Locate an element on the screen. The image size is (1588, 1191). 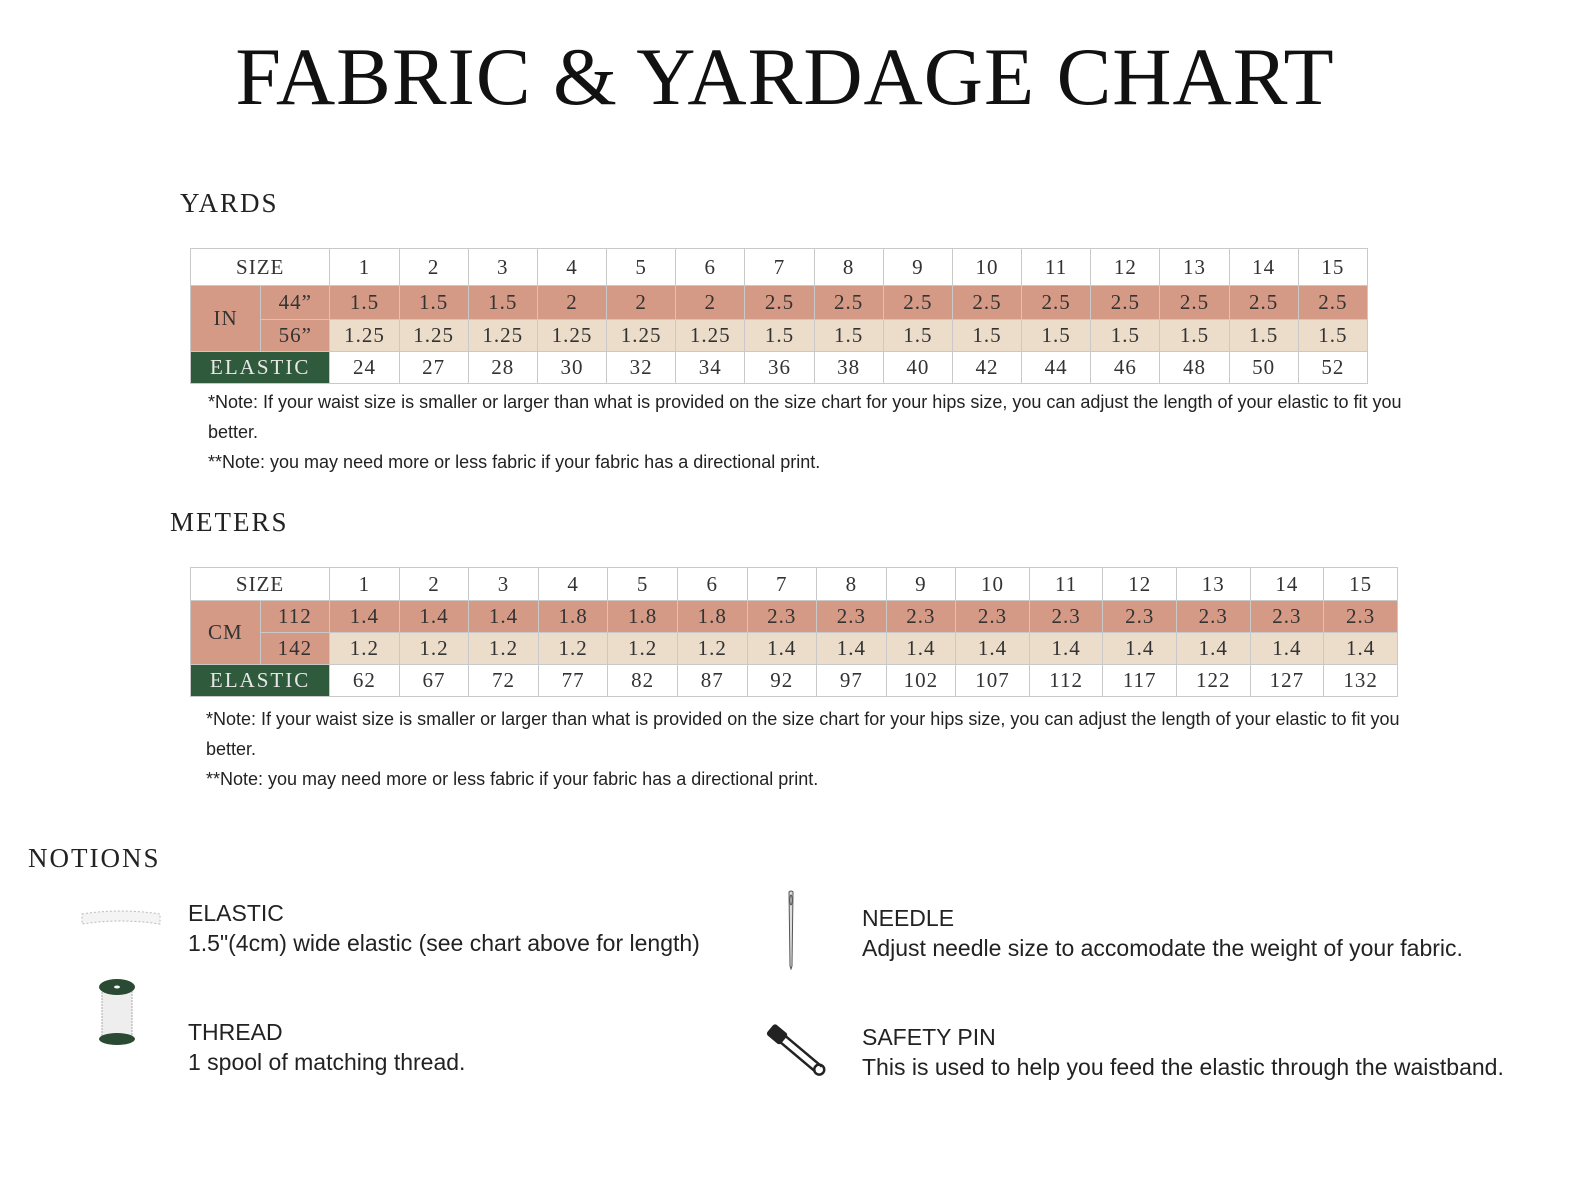
table-cell: 87 is located at coordinates (712, 680).